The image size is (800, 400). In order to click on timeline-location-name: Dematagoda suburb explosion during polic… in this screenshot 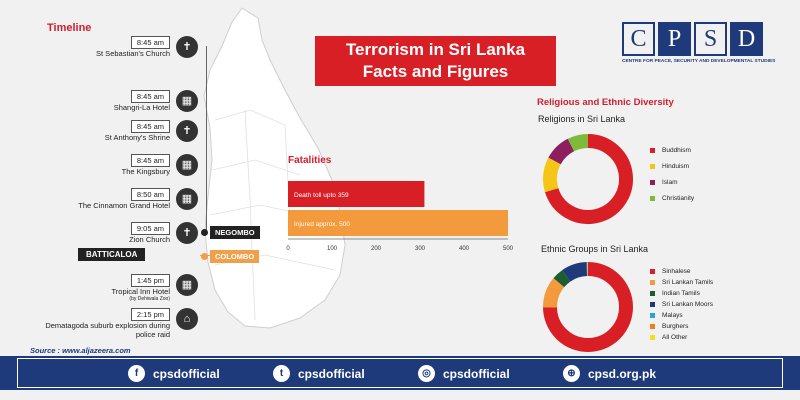, I will do `click(107, 330)`.